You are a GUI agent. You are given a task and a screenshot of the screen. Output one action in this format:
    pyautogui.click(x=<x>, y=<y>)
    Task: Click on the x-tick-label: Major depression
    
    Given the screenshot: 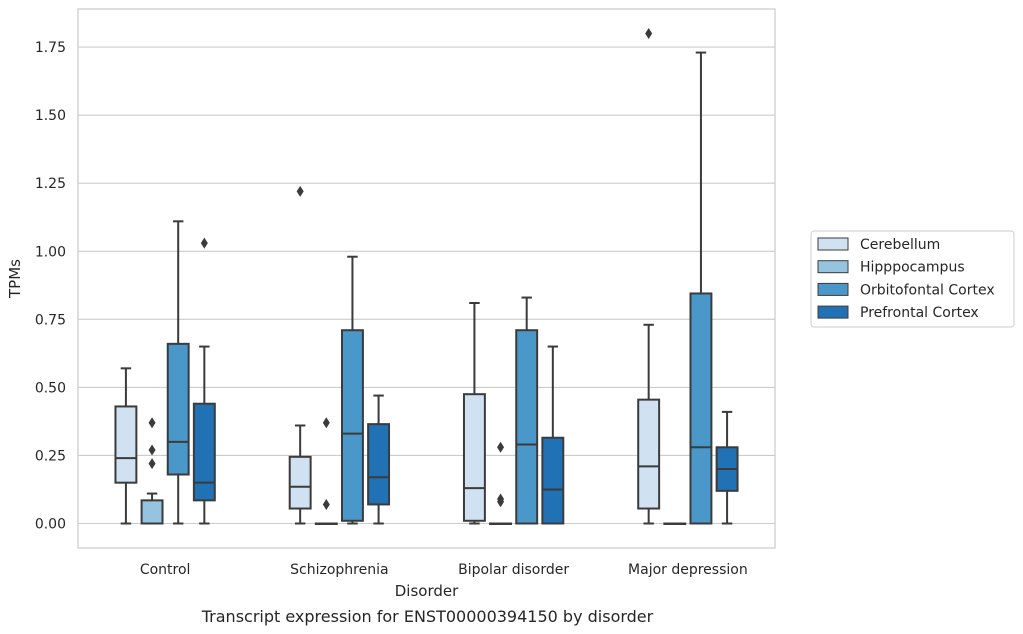 What is the action you would take?
    pyautogui.click(x=688, y=570)
    